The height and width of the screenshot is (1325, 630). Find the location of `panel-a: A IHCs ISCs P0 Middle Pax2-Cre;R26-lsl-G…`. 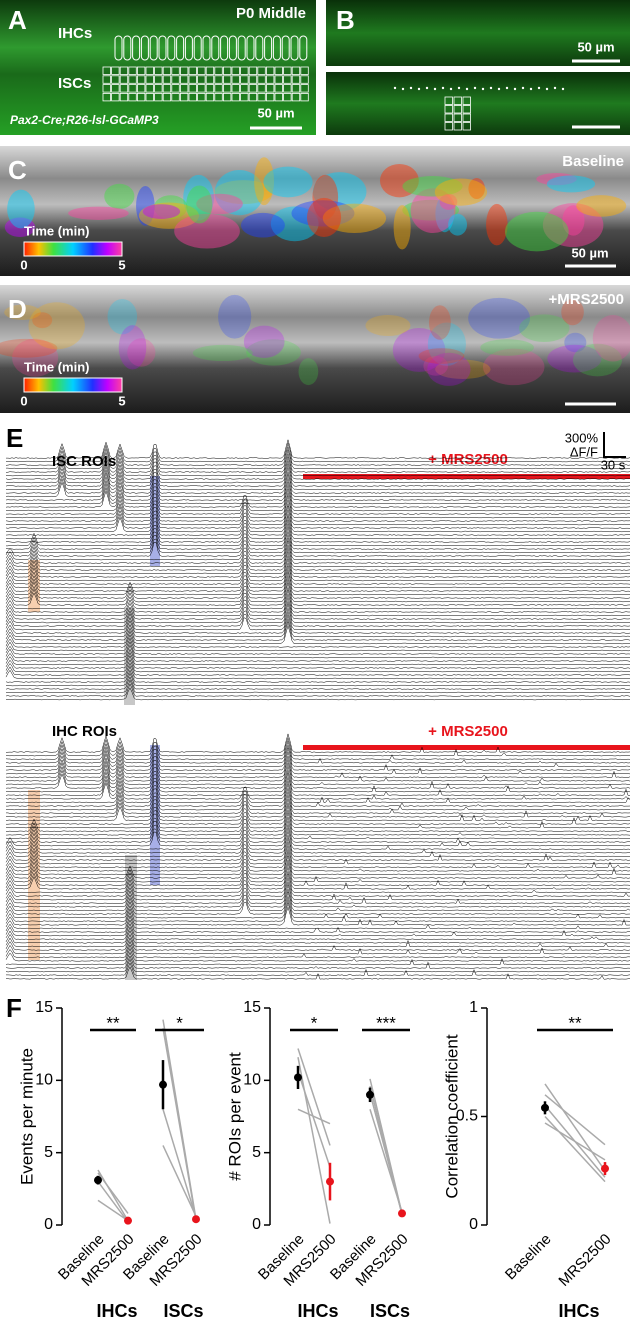

panel-a: A IHCs ISCs P0 Middle Pax2-Cre;R26-lsl-G… is located at coordinates (158, 67).